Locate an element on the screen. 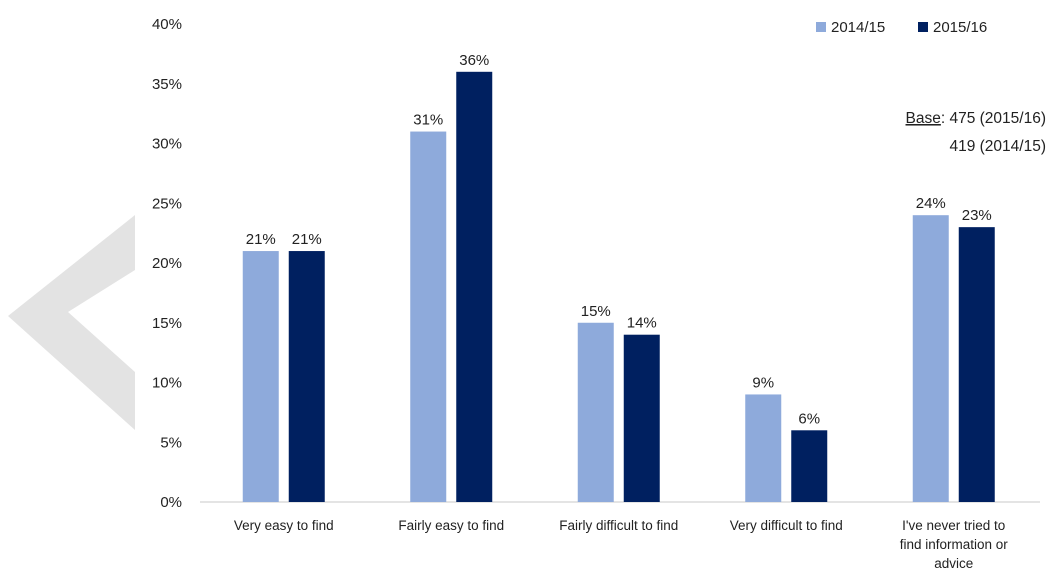 The image size is (1048, 581). data-label: 15% is located at coordinates (596, 311).